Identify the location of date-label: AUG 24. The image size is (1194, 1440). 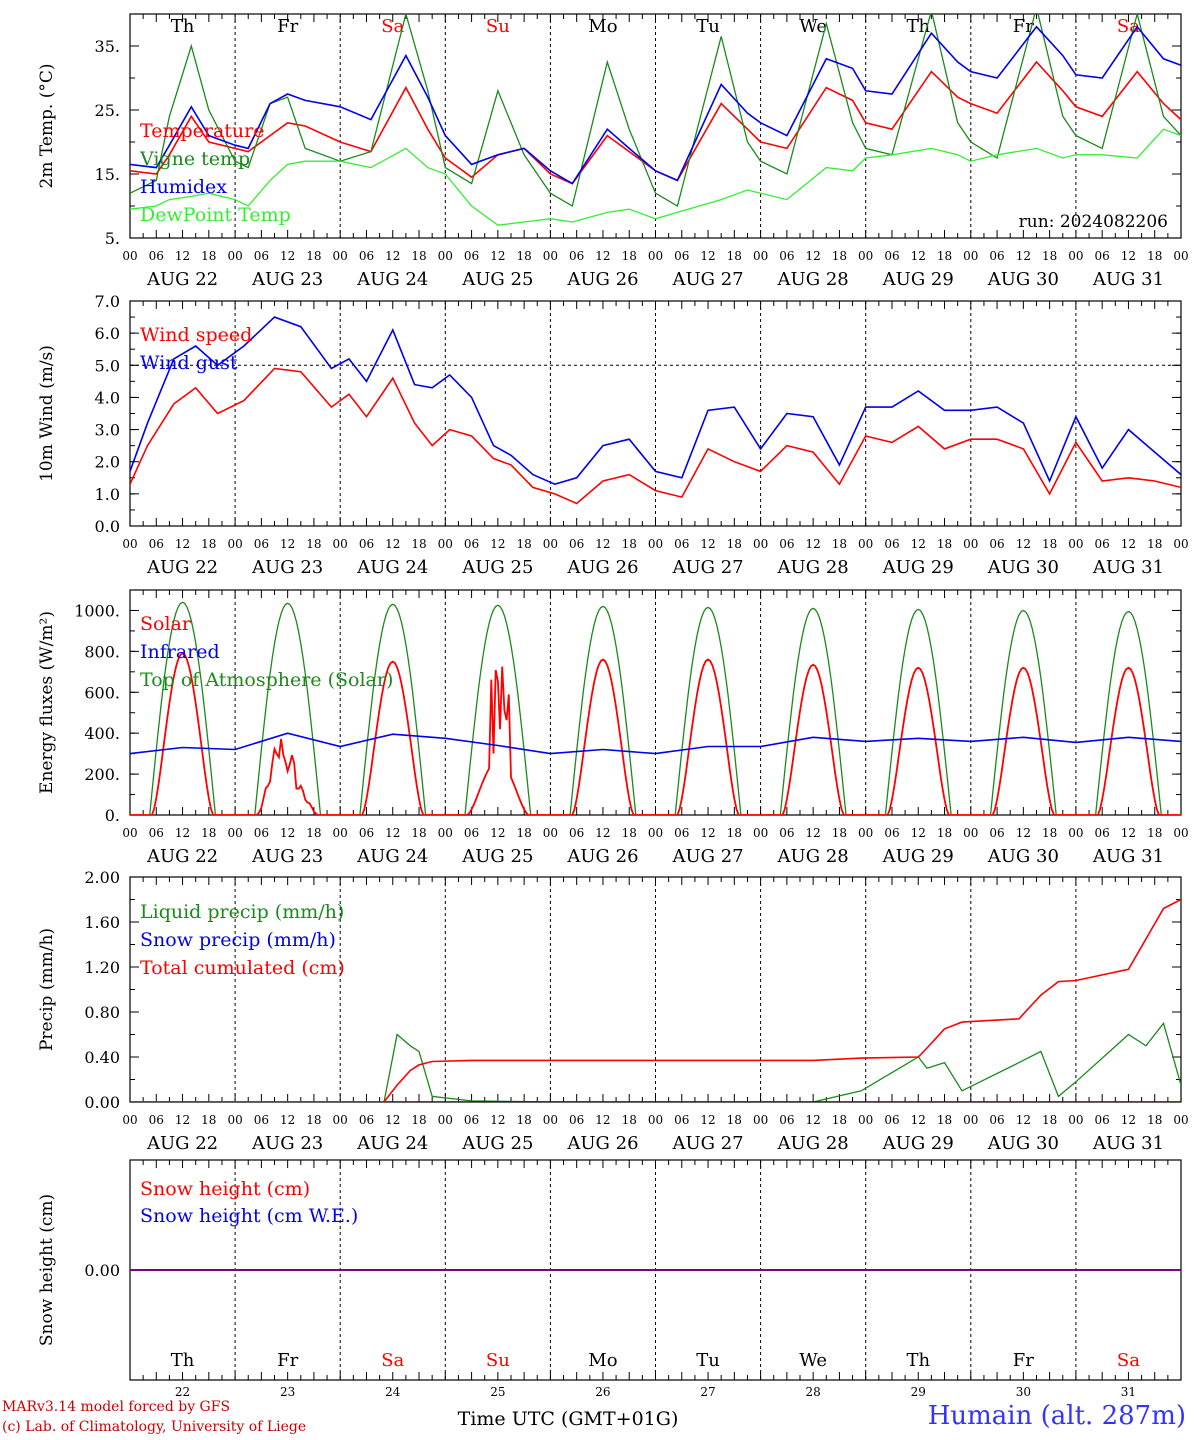
(392, 279).